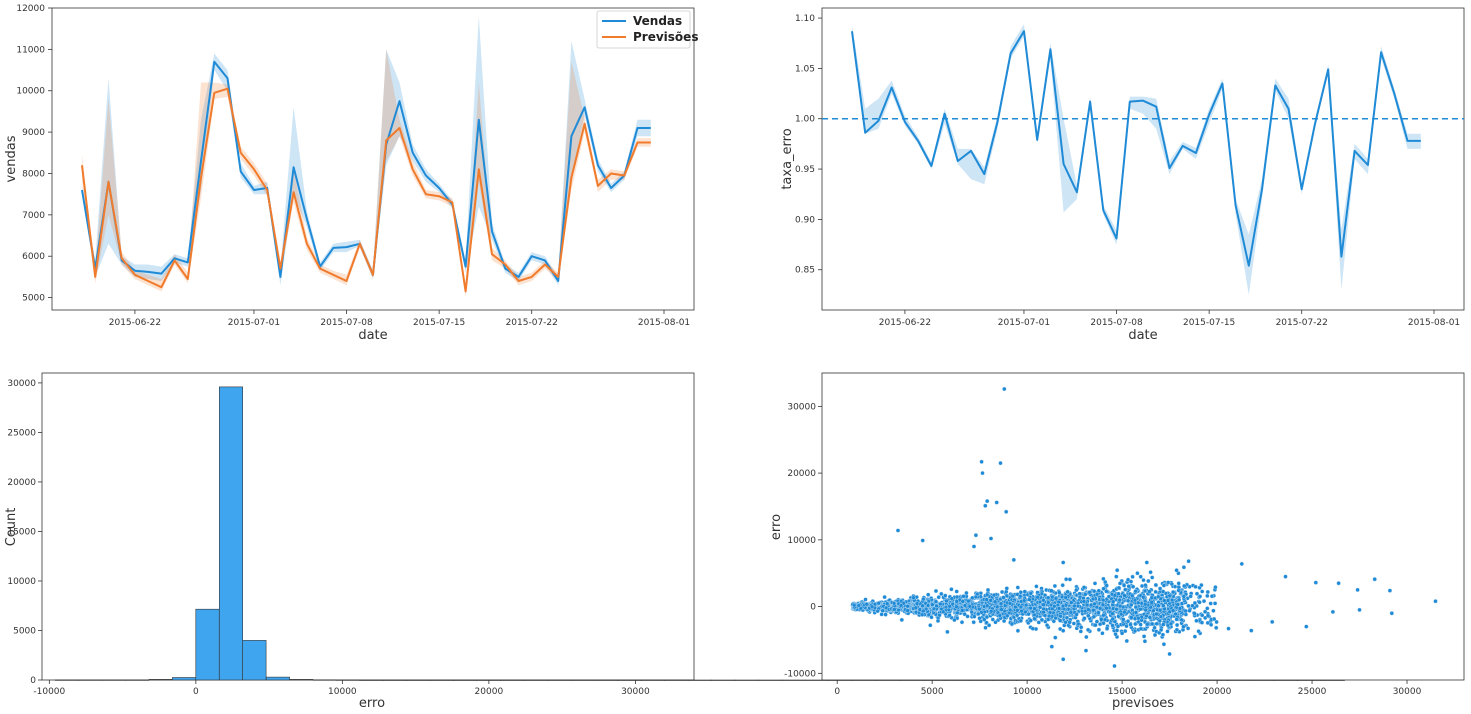  I want to click on y-axis-label: vendas, so click(11, 158).